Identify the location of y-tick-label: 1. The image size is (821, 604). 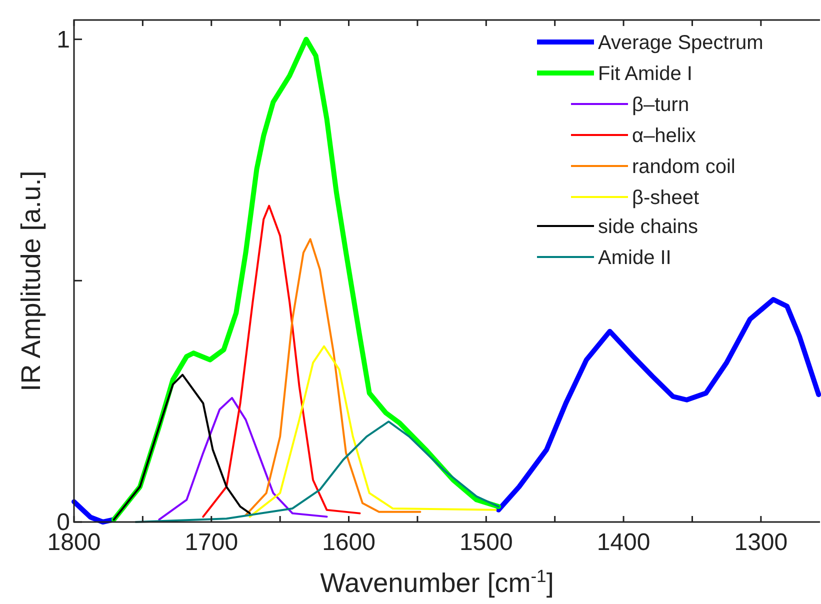
(63, 40).